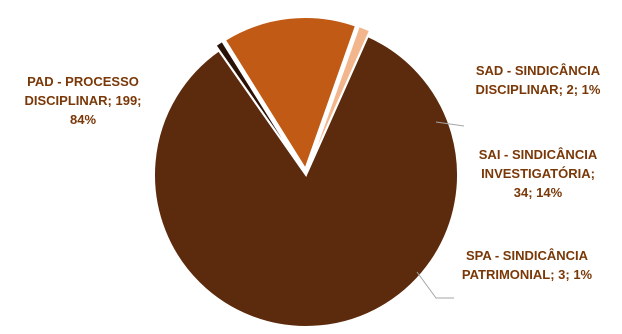  I want to click on data-label-line: PATRIMONIAL; 3; 1%, so click(527, 274).